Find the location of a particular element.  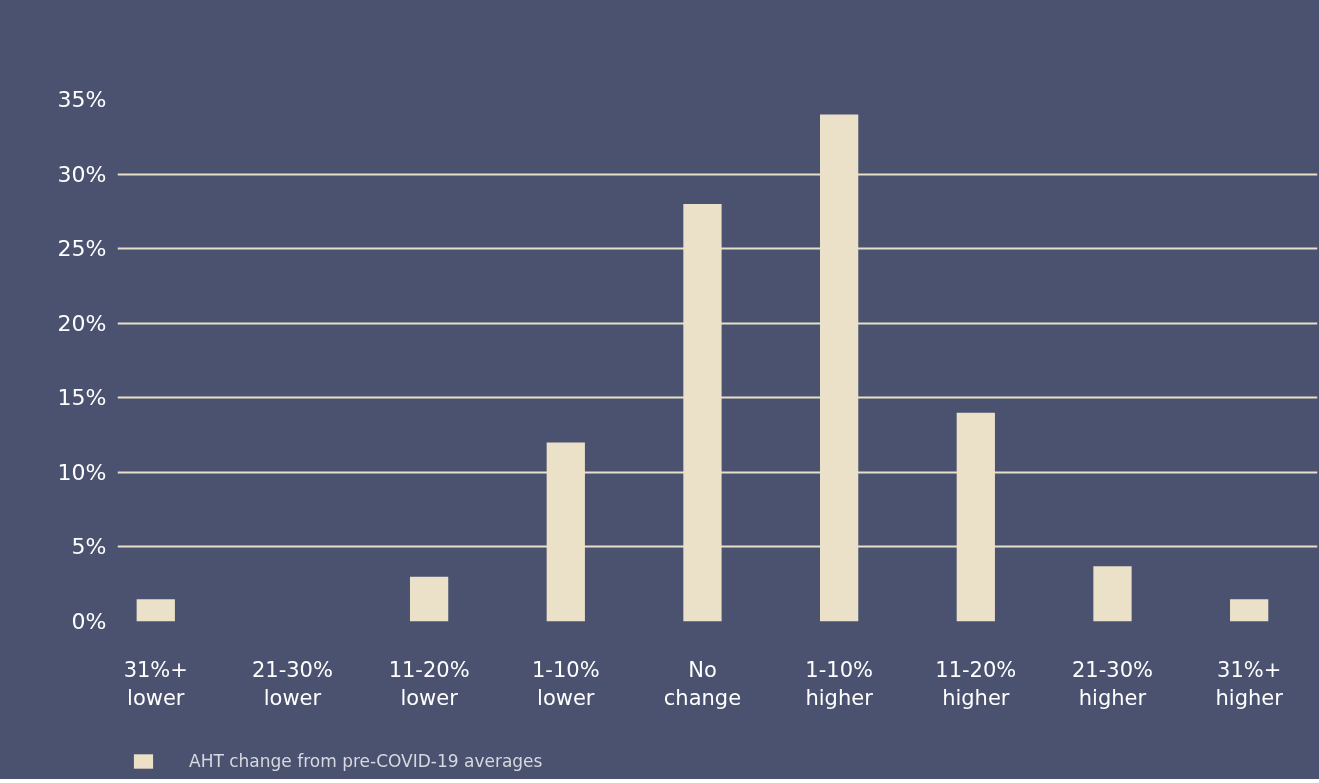

y-tick-label: 15% is located at coordinates (82, 398).